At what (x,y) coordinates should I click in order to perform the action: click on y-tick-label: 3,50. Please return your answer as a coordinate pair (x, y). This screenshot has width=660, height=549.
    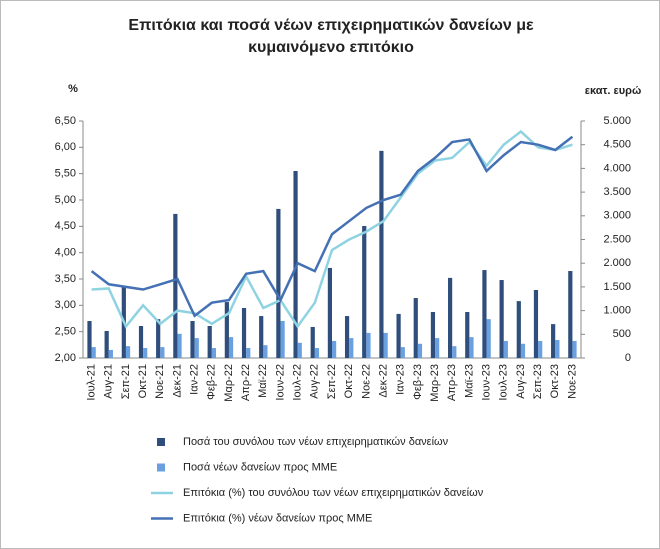
    Looking at the image, I should click on (65, 279).